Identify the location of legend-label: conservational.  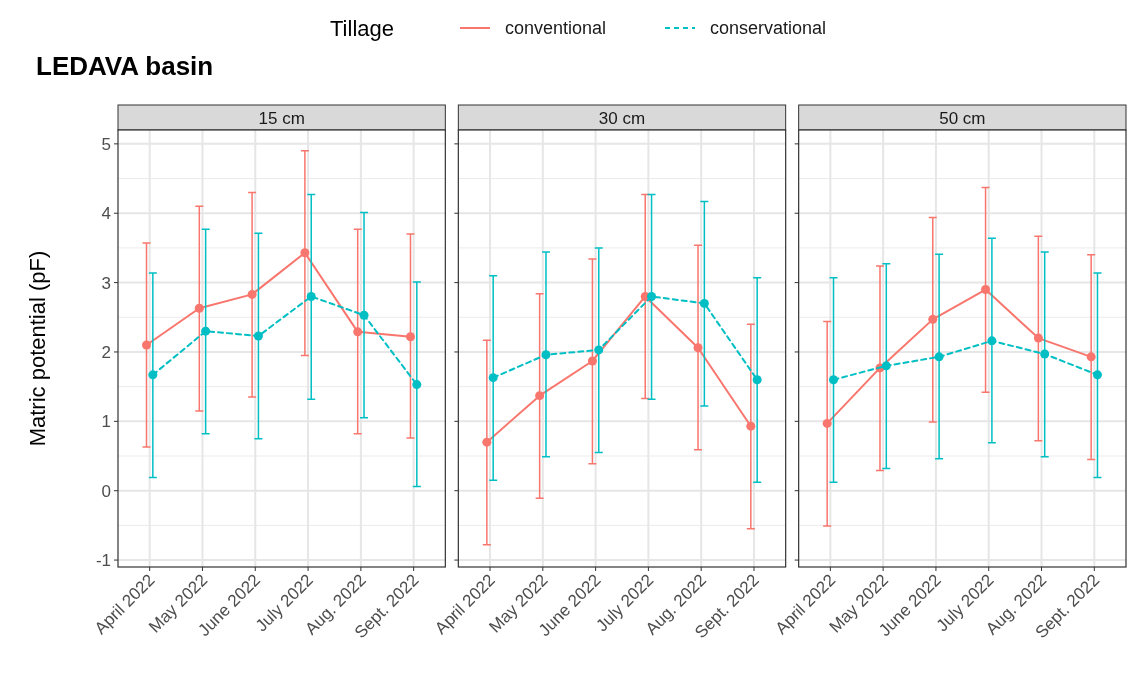
(768, 28).